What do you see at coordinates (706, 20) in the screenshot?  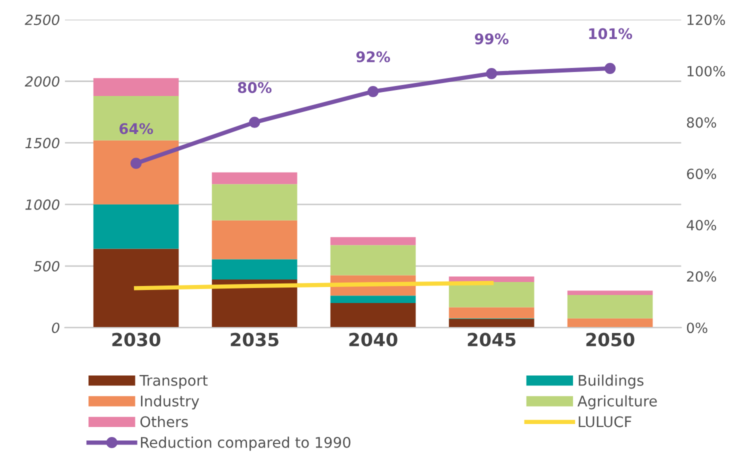 I see `y2-tick-label: 120%` at bounding box center [706, 20].